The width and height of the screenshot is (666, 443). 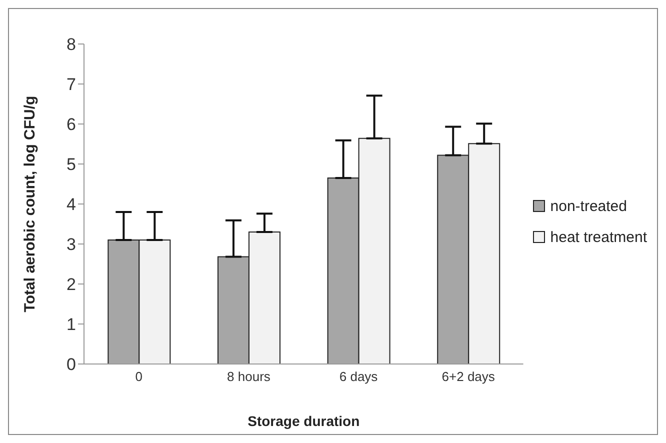 What do you see at coordinates (71, 44) in the screenshot?
I see `y-tick-label: 8` at bounding box center [71, 44].